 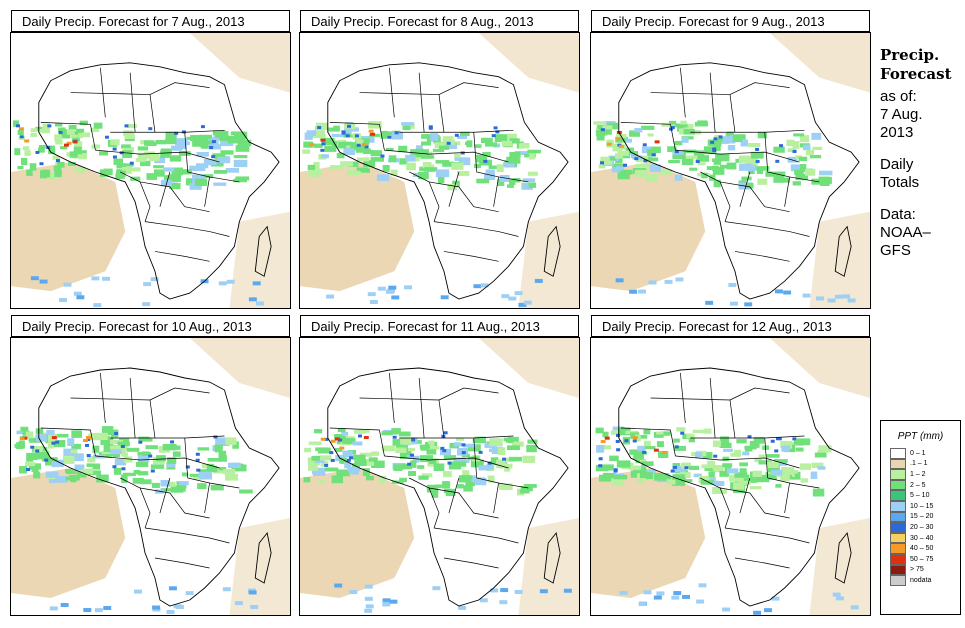 I want to click on legend-item: 30 – 40, so click(x=925, y=538).